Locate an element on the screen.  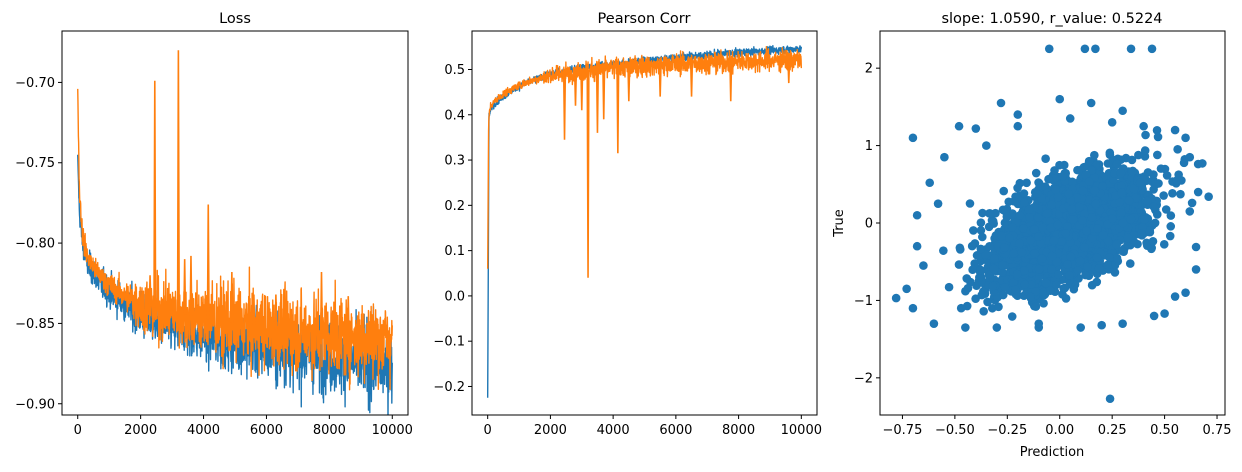
pearson-corr-chart-xtick-label-3: 6000 is located at coordinates (675, 430).